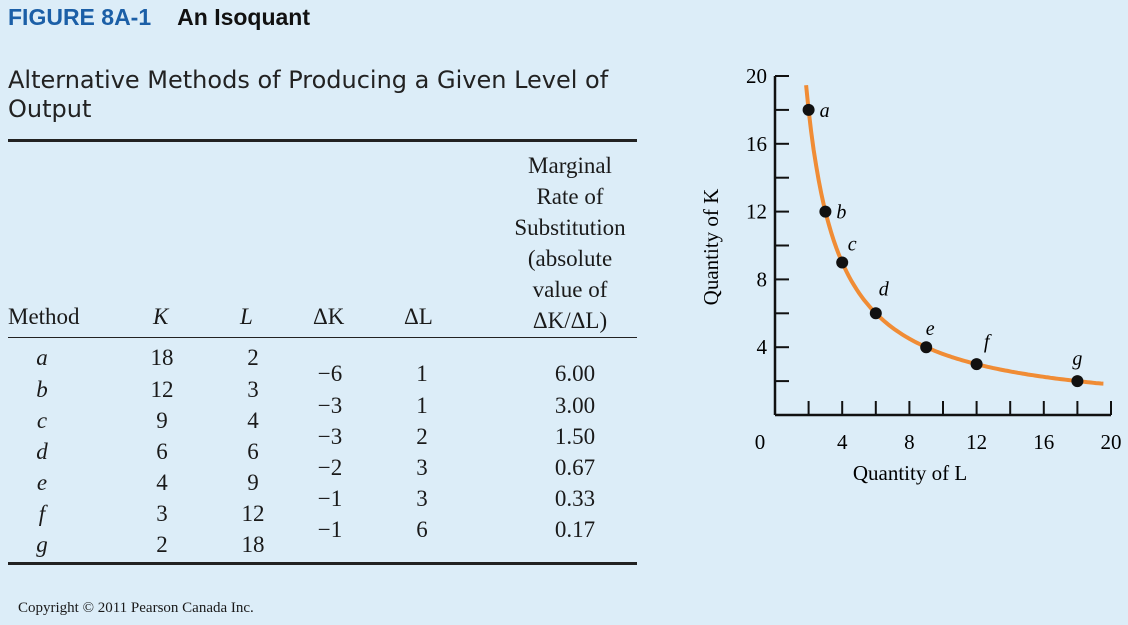 The height and width of the screenshot is (625, 1128). What do you see at coordinates (162, 451) in the screenshot?
I see `row-k: 6` at bounding box center [162, 451].